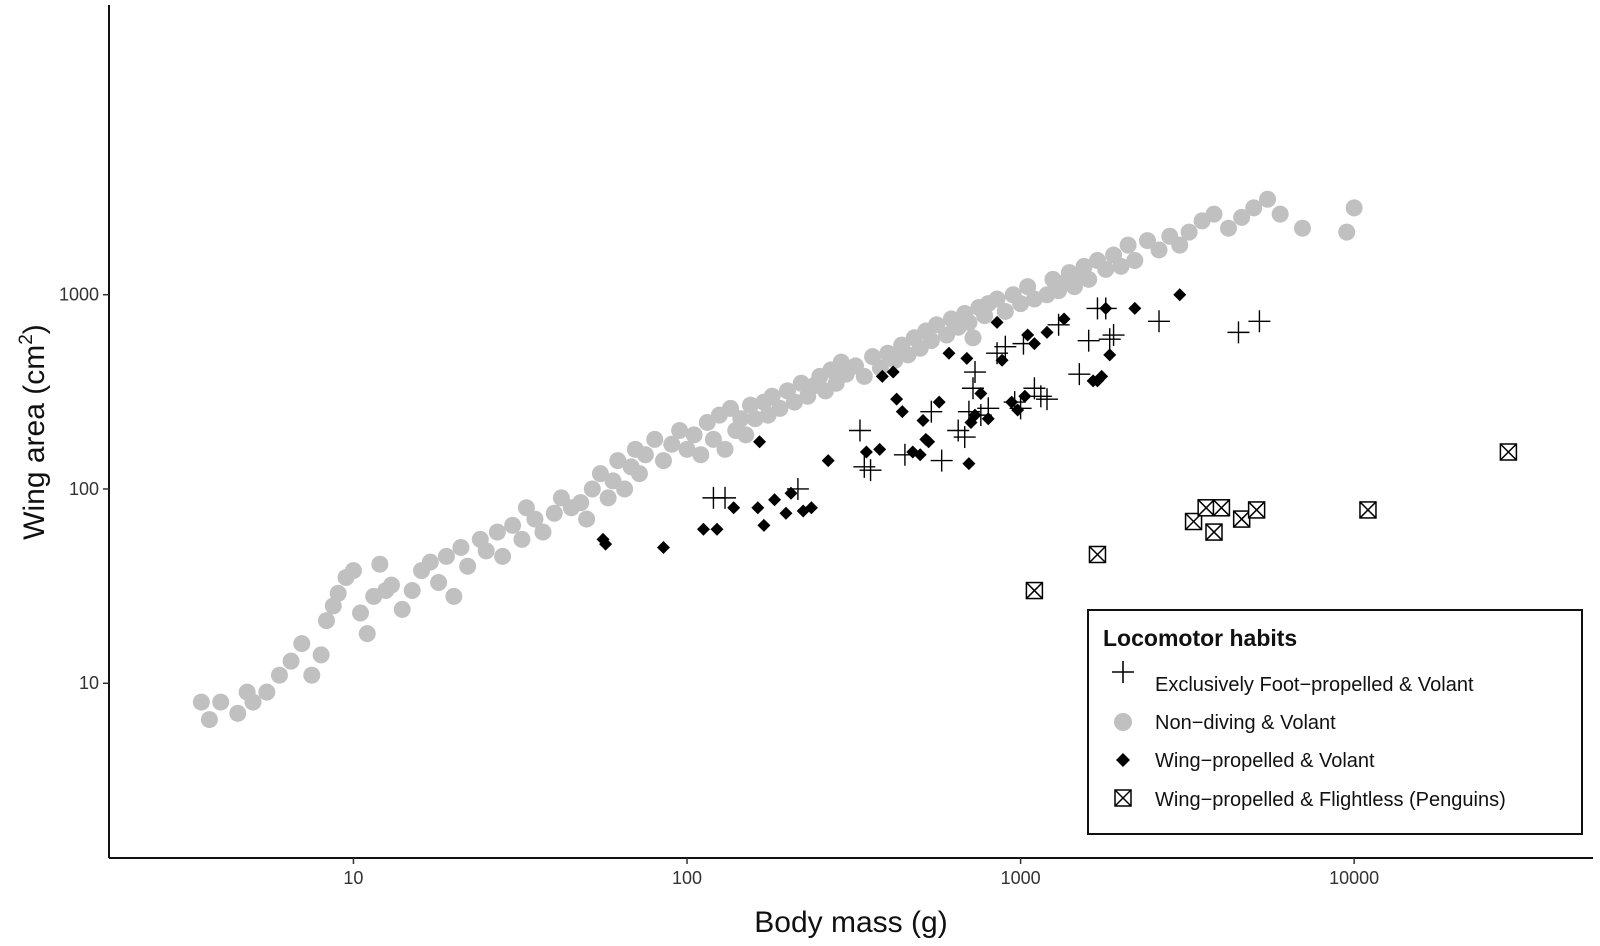 Image resolution: width=1600 pixels, height=946 pixels. I want to click on x-tick-label: 10000, so click(1354, 878).